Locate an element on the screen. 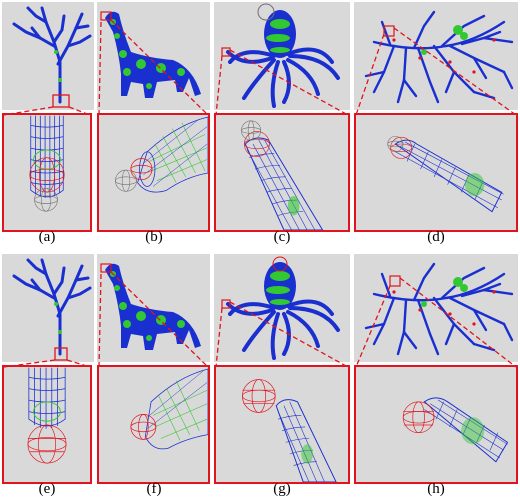 The image size is (520, 504). panel-d-zoom is located at coordinates (436, 172).